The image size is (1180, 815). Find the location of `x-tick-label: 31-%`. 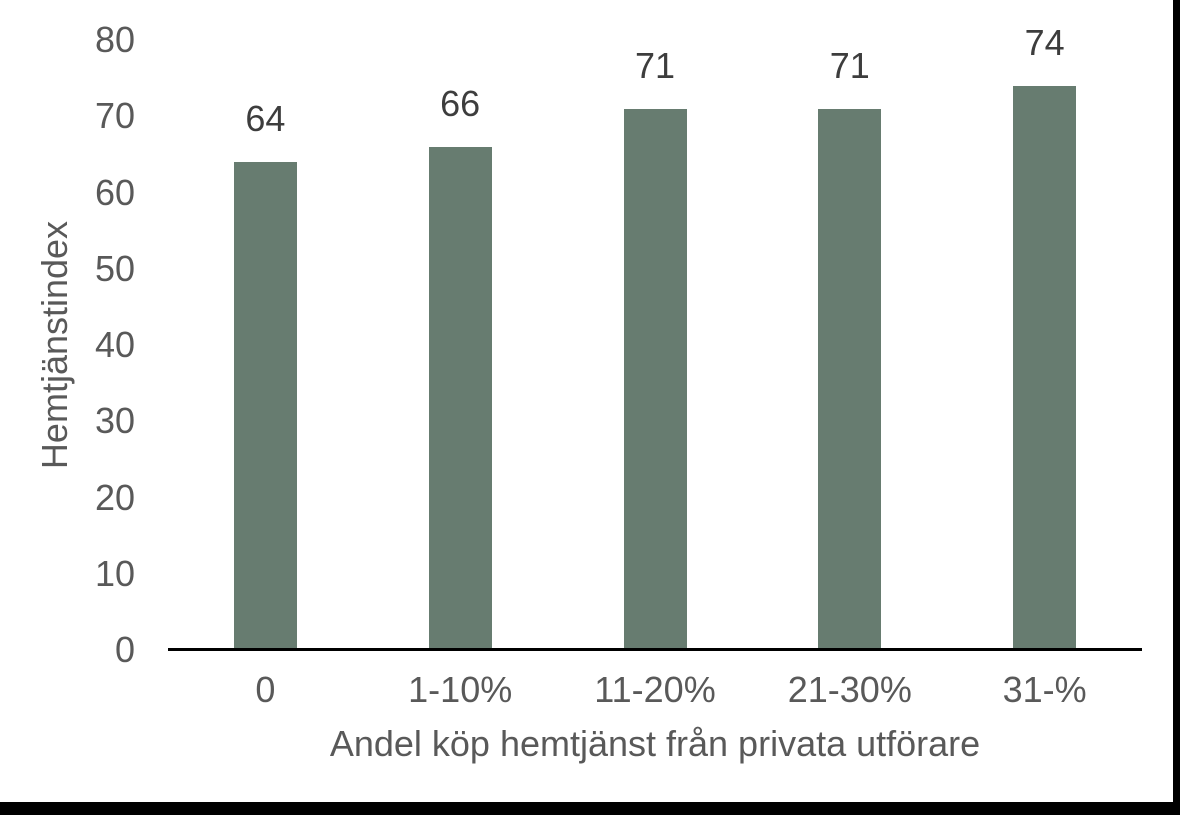

x-tick-label: 31-% is located at coordinates (1044, 689).